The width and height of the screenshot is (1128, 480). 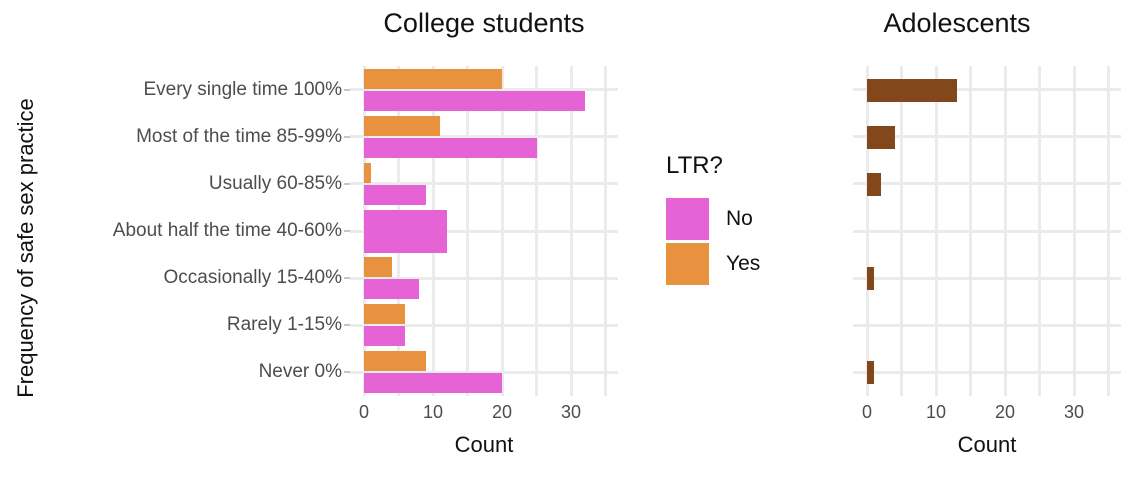 I want to click on legend-title: LTR?, so click(x=694, y=165).